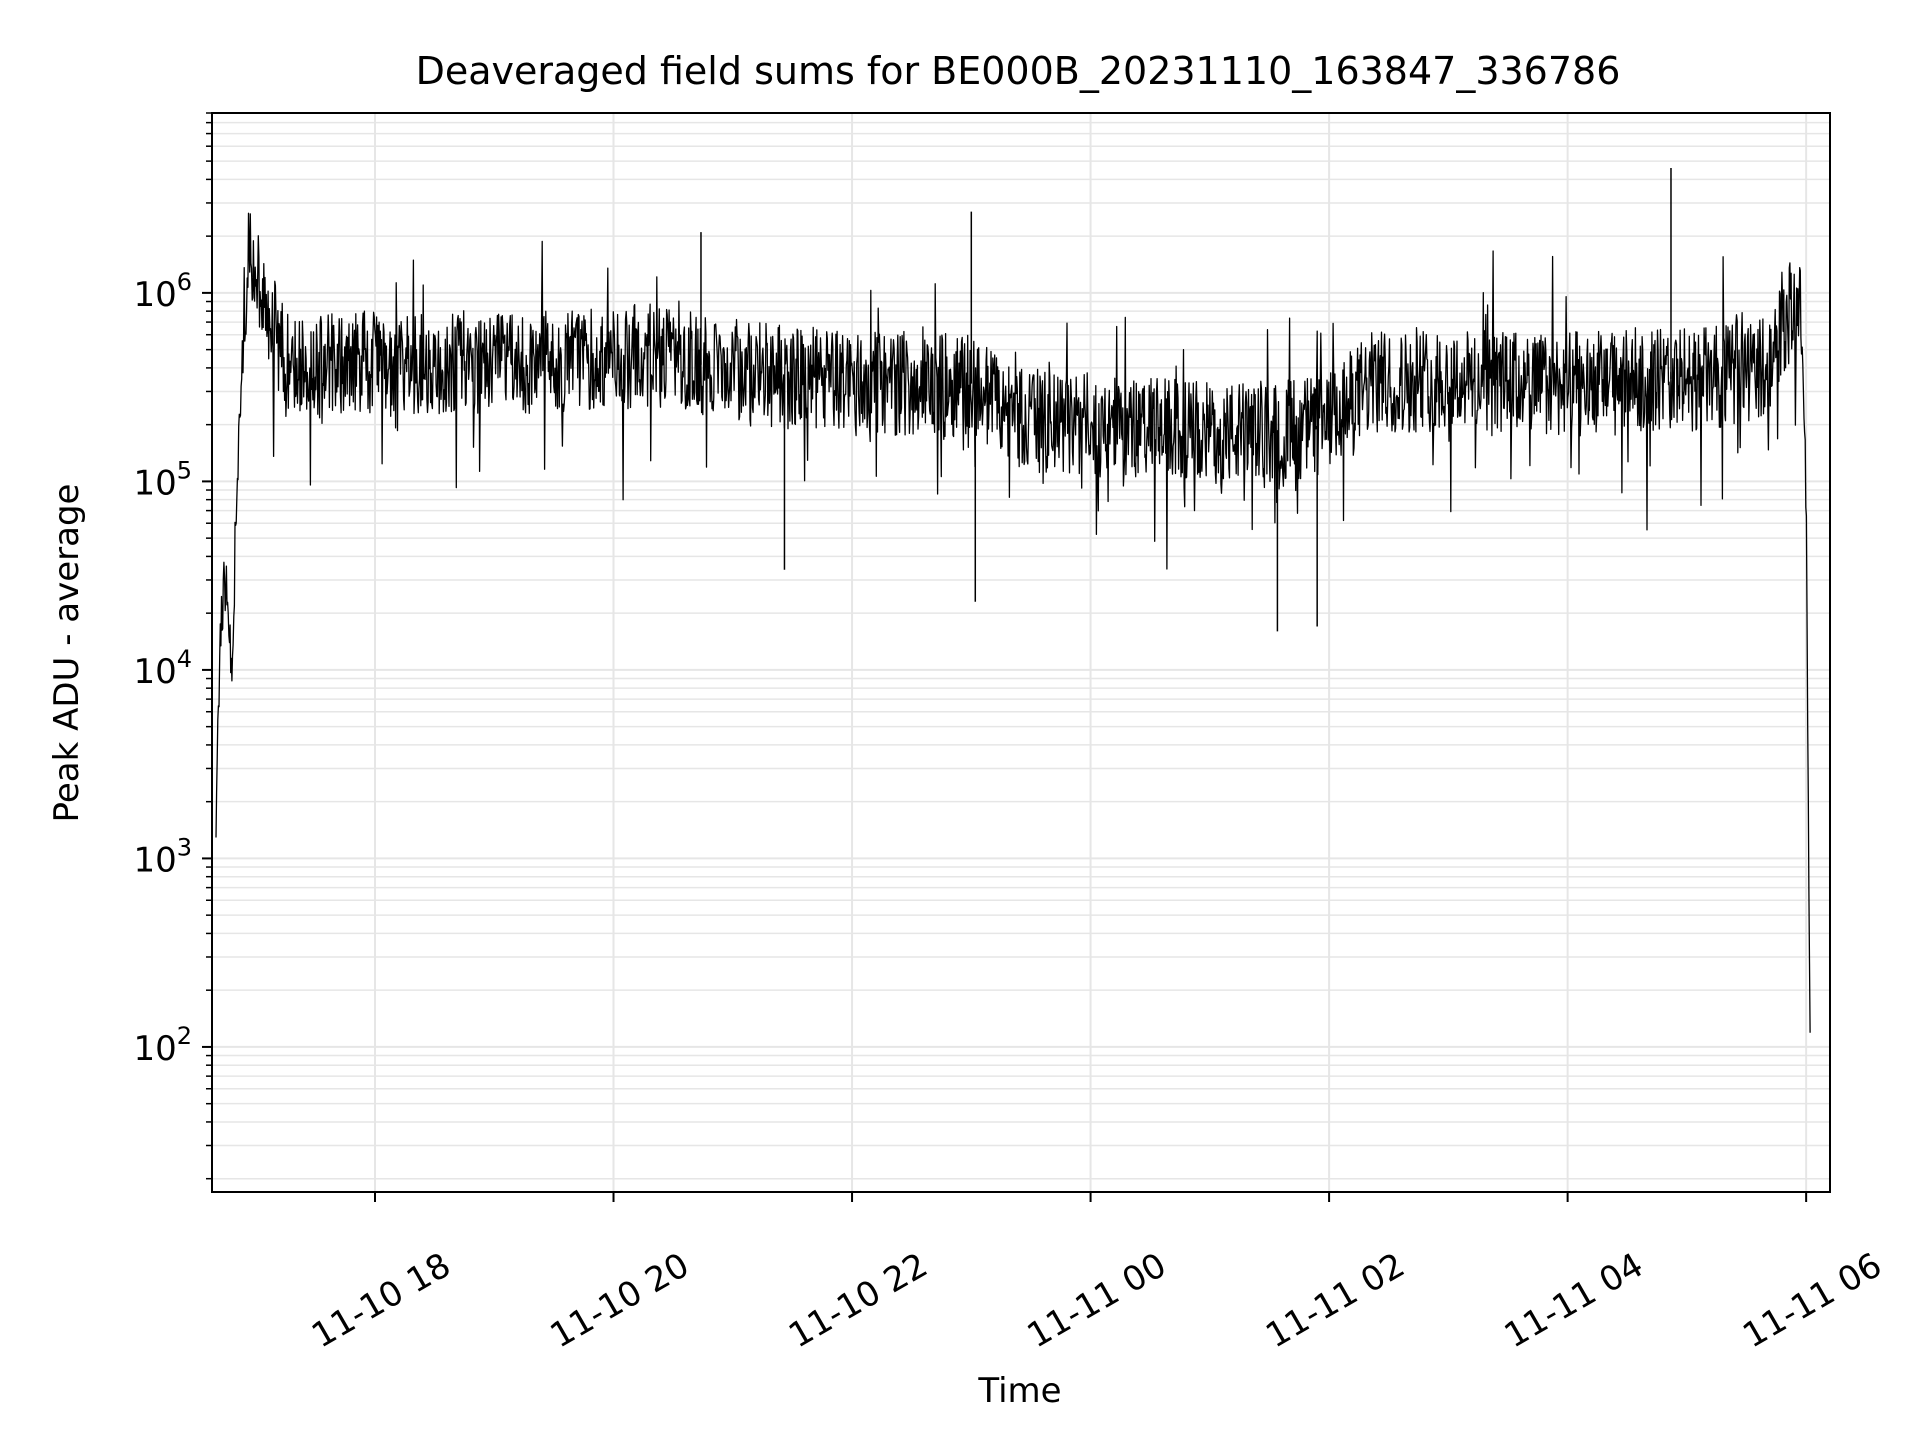  What do you see at coordinates (67, 653) in the screenshot?
I see `y-axis-label: Peak ADU - average` at bounding box center [67, 653].